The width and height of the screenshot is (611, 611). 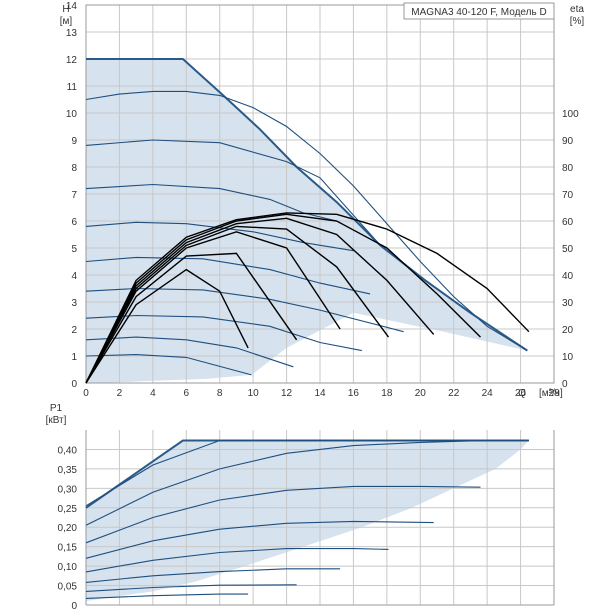 I want to click on y-tick-label: 8, so click(x=74, y=168).